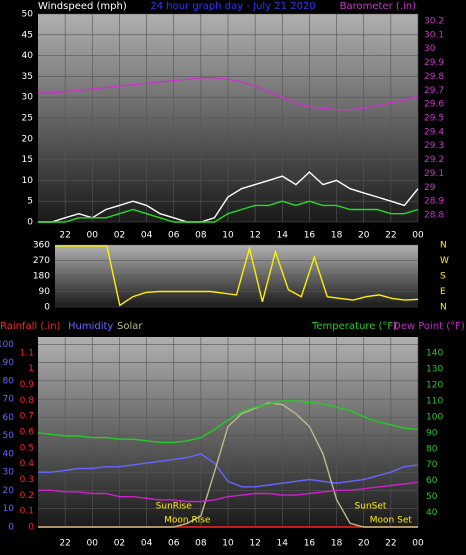 The height and width of the screenshot is (555, 466). Describe the element at coordinates (434, 174) in the screenshot. I see `y2-tick-label: 29.1` at that location.